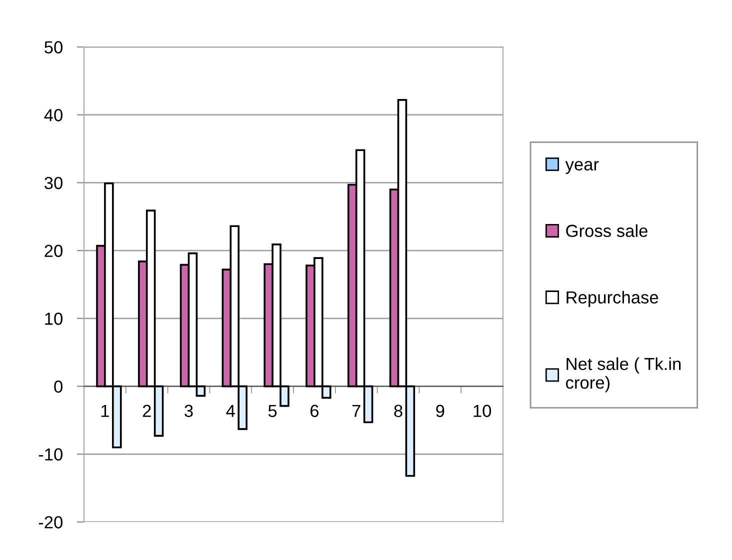 The width and height of the screenshot is (732, 560). What do you see at coordinates (50, 454) in the screenshot?
I see `y-tick-label: -10` at bounding box center [50, 454].